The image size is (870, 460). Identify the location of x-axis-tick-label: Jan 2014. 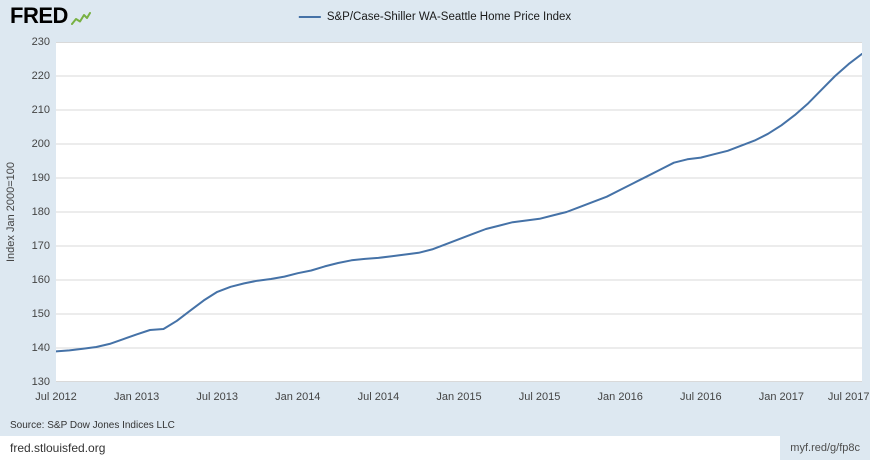
(298, 397).